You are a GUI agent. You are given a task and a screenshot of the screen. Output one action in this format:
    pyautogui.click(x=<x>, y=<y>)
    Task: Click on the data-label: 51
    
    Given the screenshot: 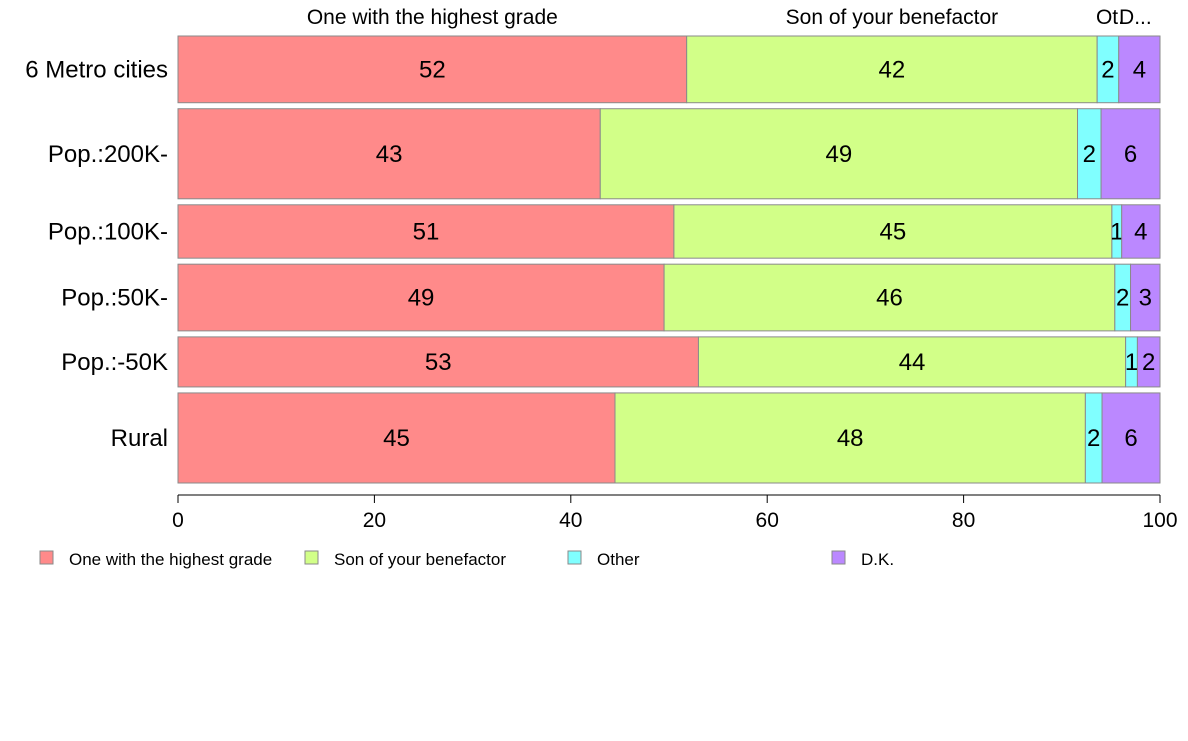 What is the action you would take?
    pyautogui.click(x=426, y=231)
    